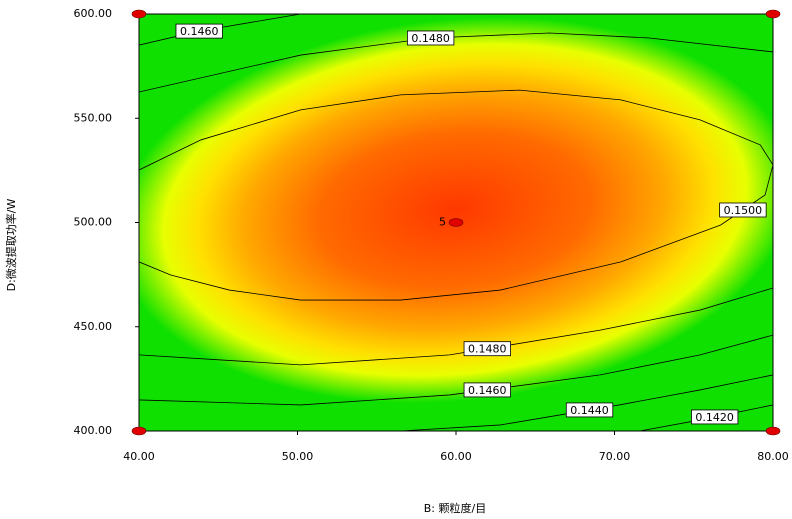 This screenshot has width=792, height=519. What do you see at coordinates (93, 326) in the screenshot?
I see `y-tick-label: 450.00` at bounding box center [93, 326].